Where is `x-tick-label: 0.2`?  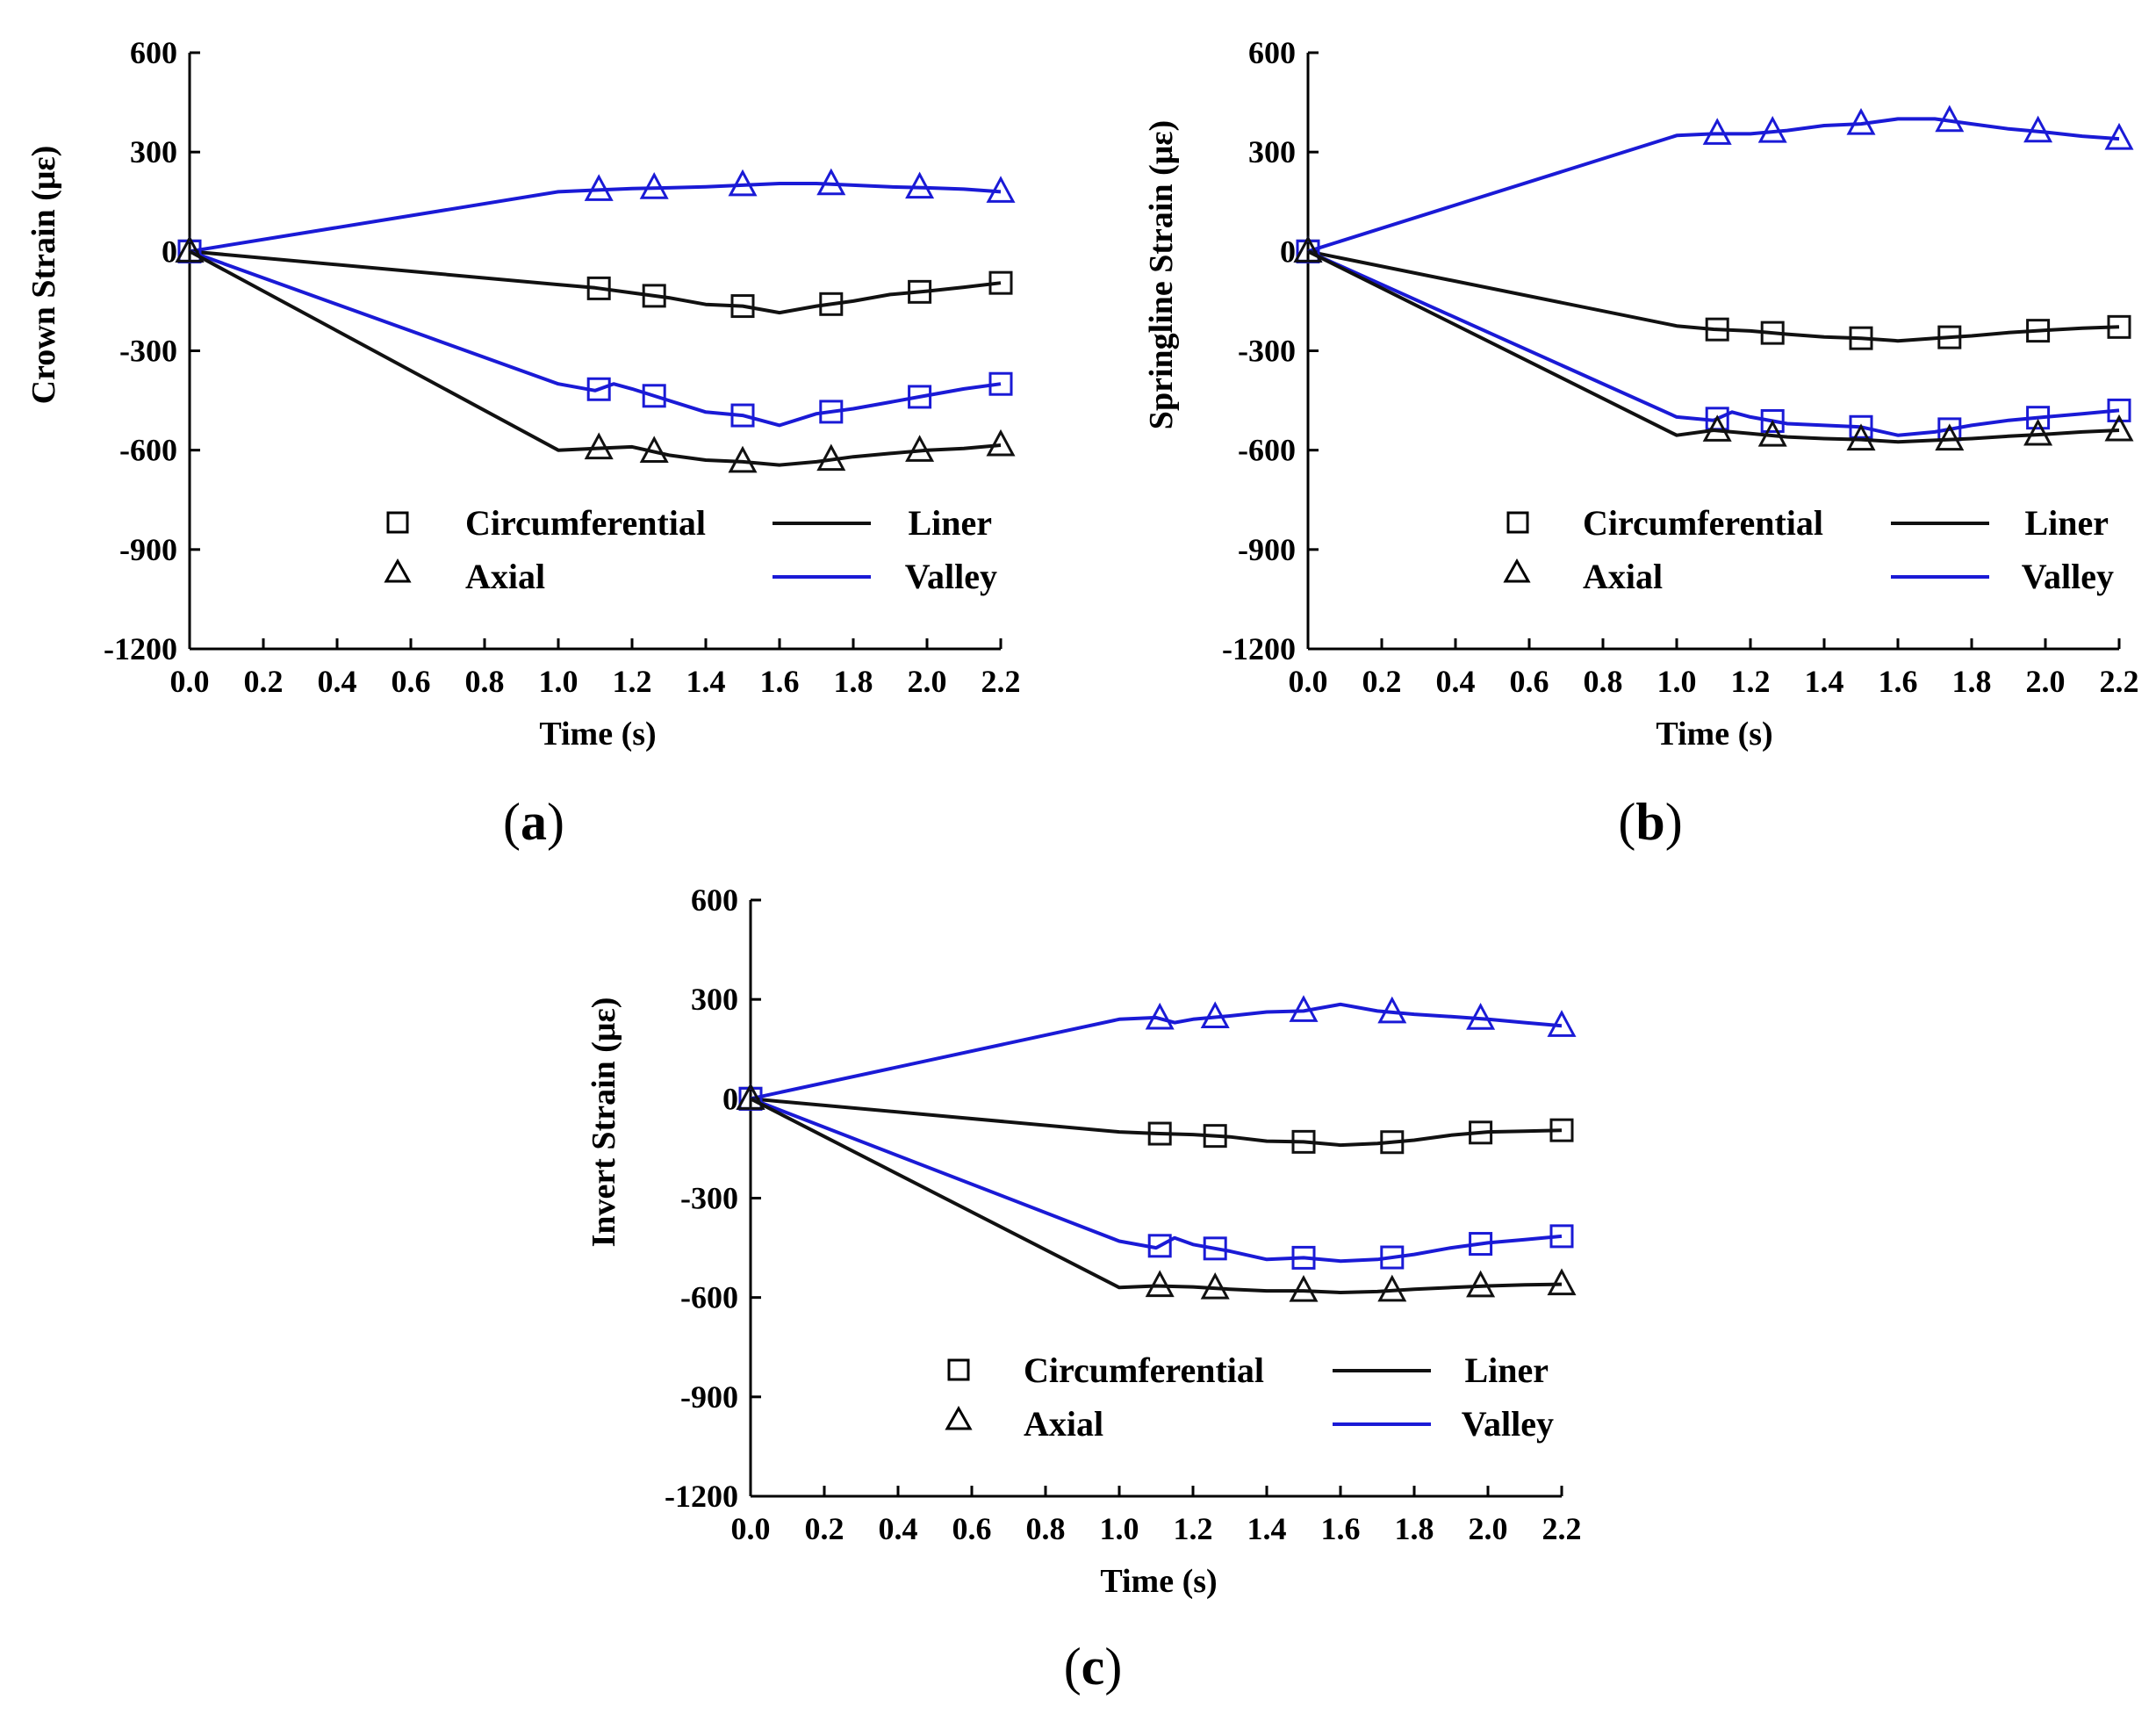
x-tick-label: 0.2 is located at coordinates (1382, 681).